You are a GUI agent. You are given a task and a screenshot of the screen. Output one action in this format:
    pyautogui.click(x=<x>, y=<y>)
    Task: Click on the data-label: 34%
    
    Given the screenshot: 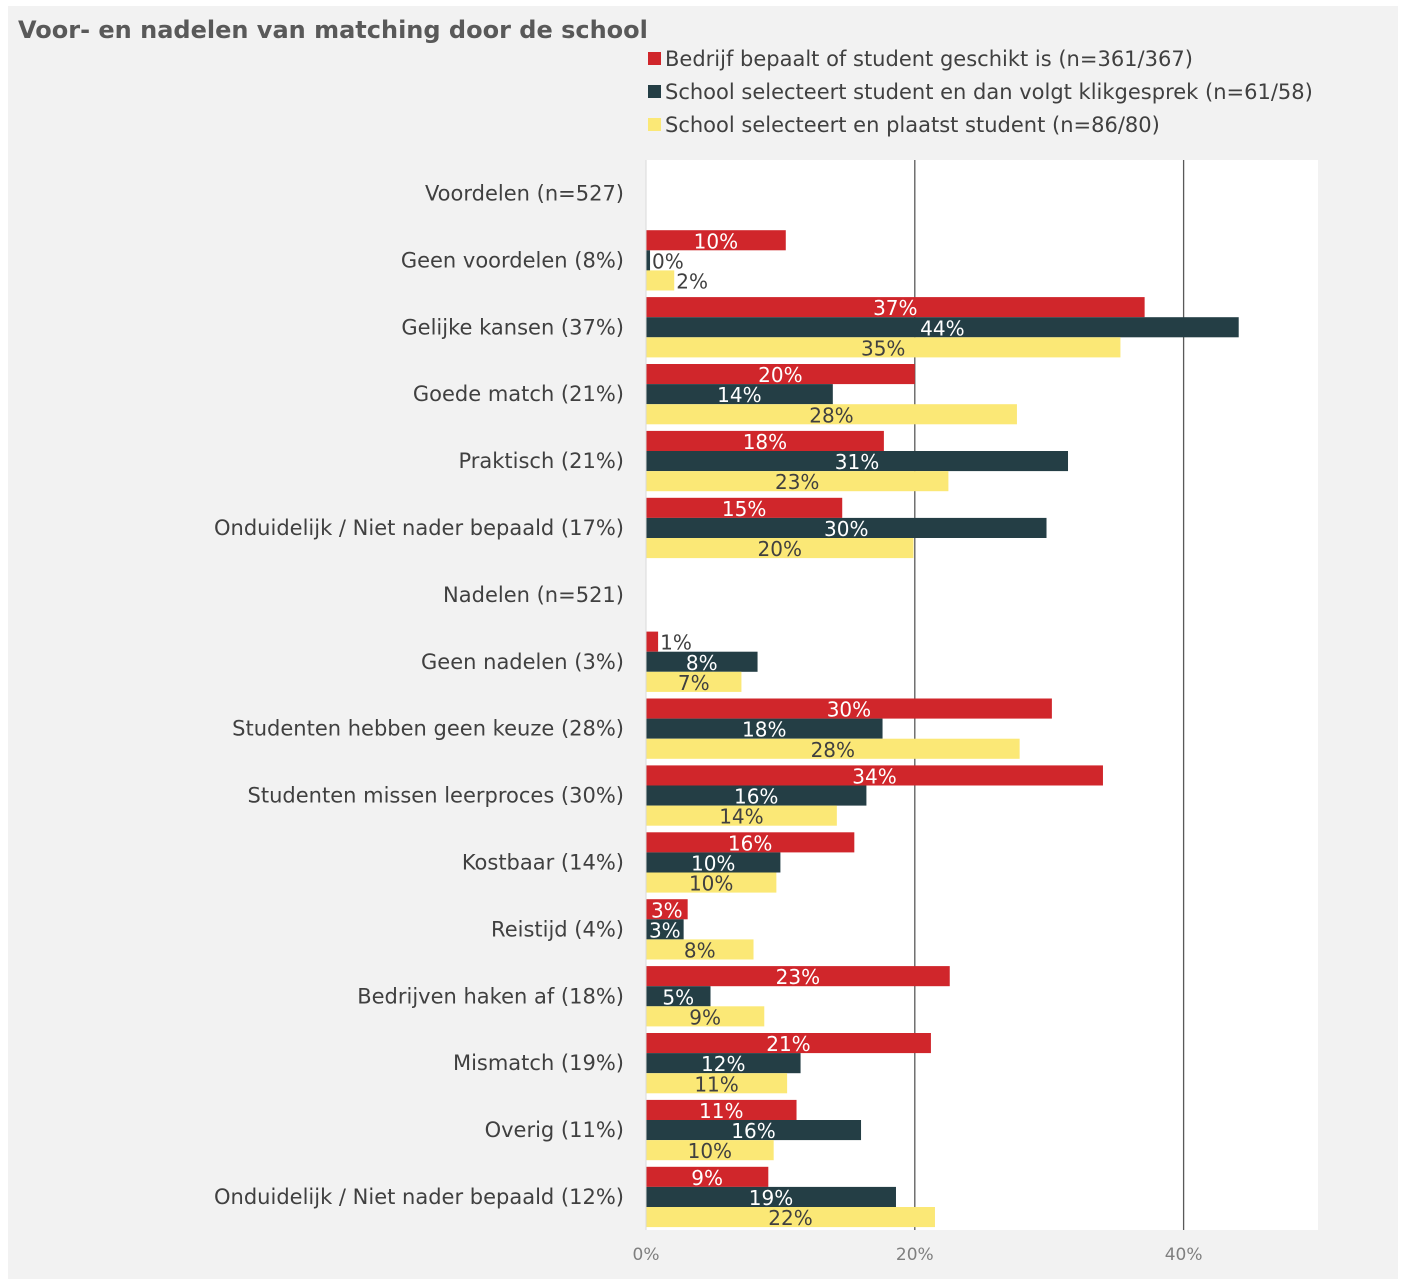 What is the action you would take?
    pyautogui.click(x=874, y=777)
    